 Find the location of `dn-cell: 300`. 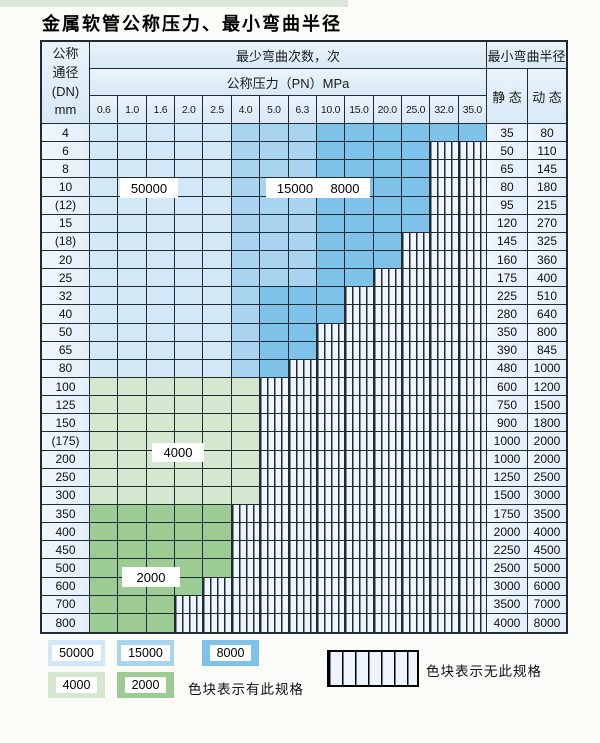

dn-cell: 300 is located at coordinates (66, 495).